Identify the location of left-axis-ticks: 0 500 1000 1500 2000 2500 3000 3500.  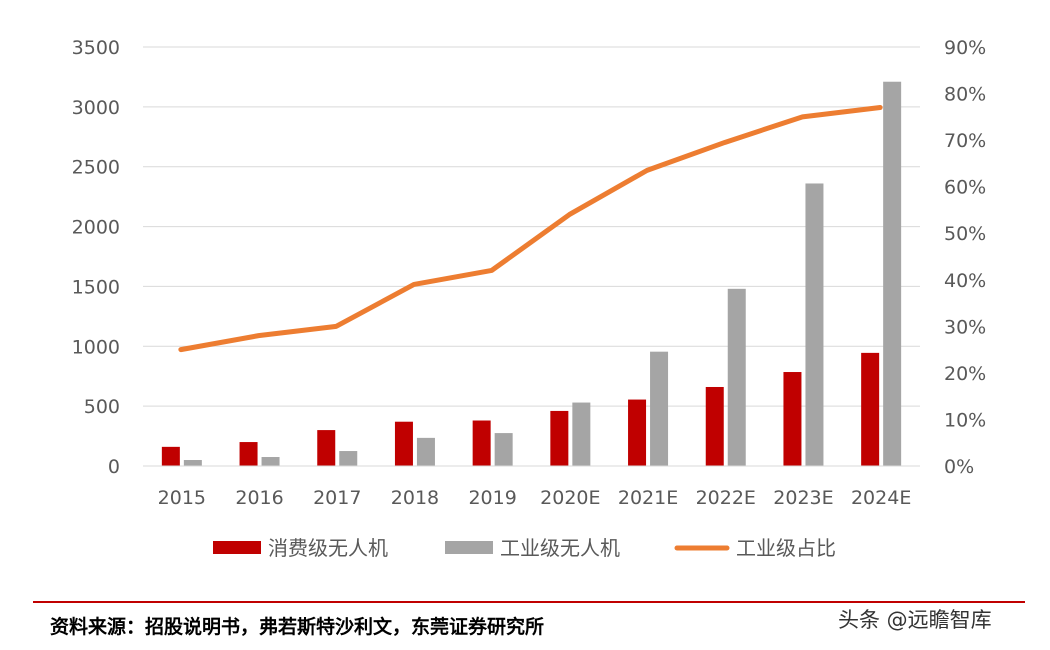
(96, 257).